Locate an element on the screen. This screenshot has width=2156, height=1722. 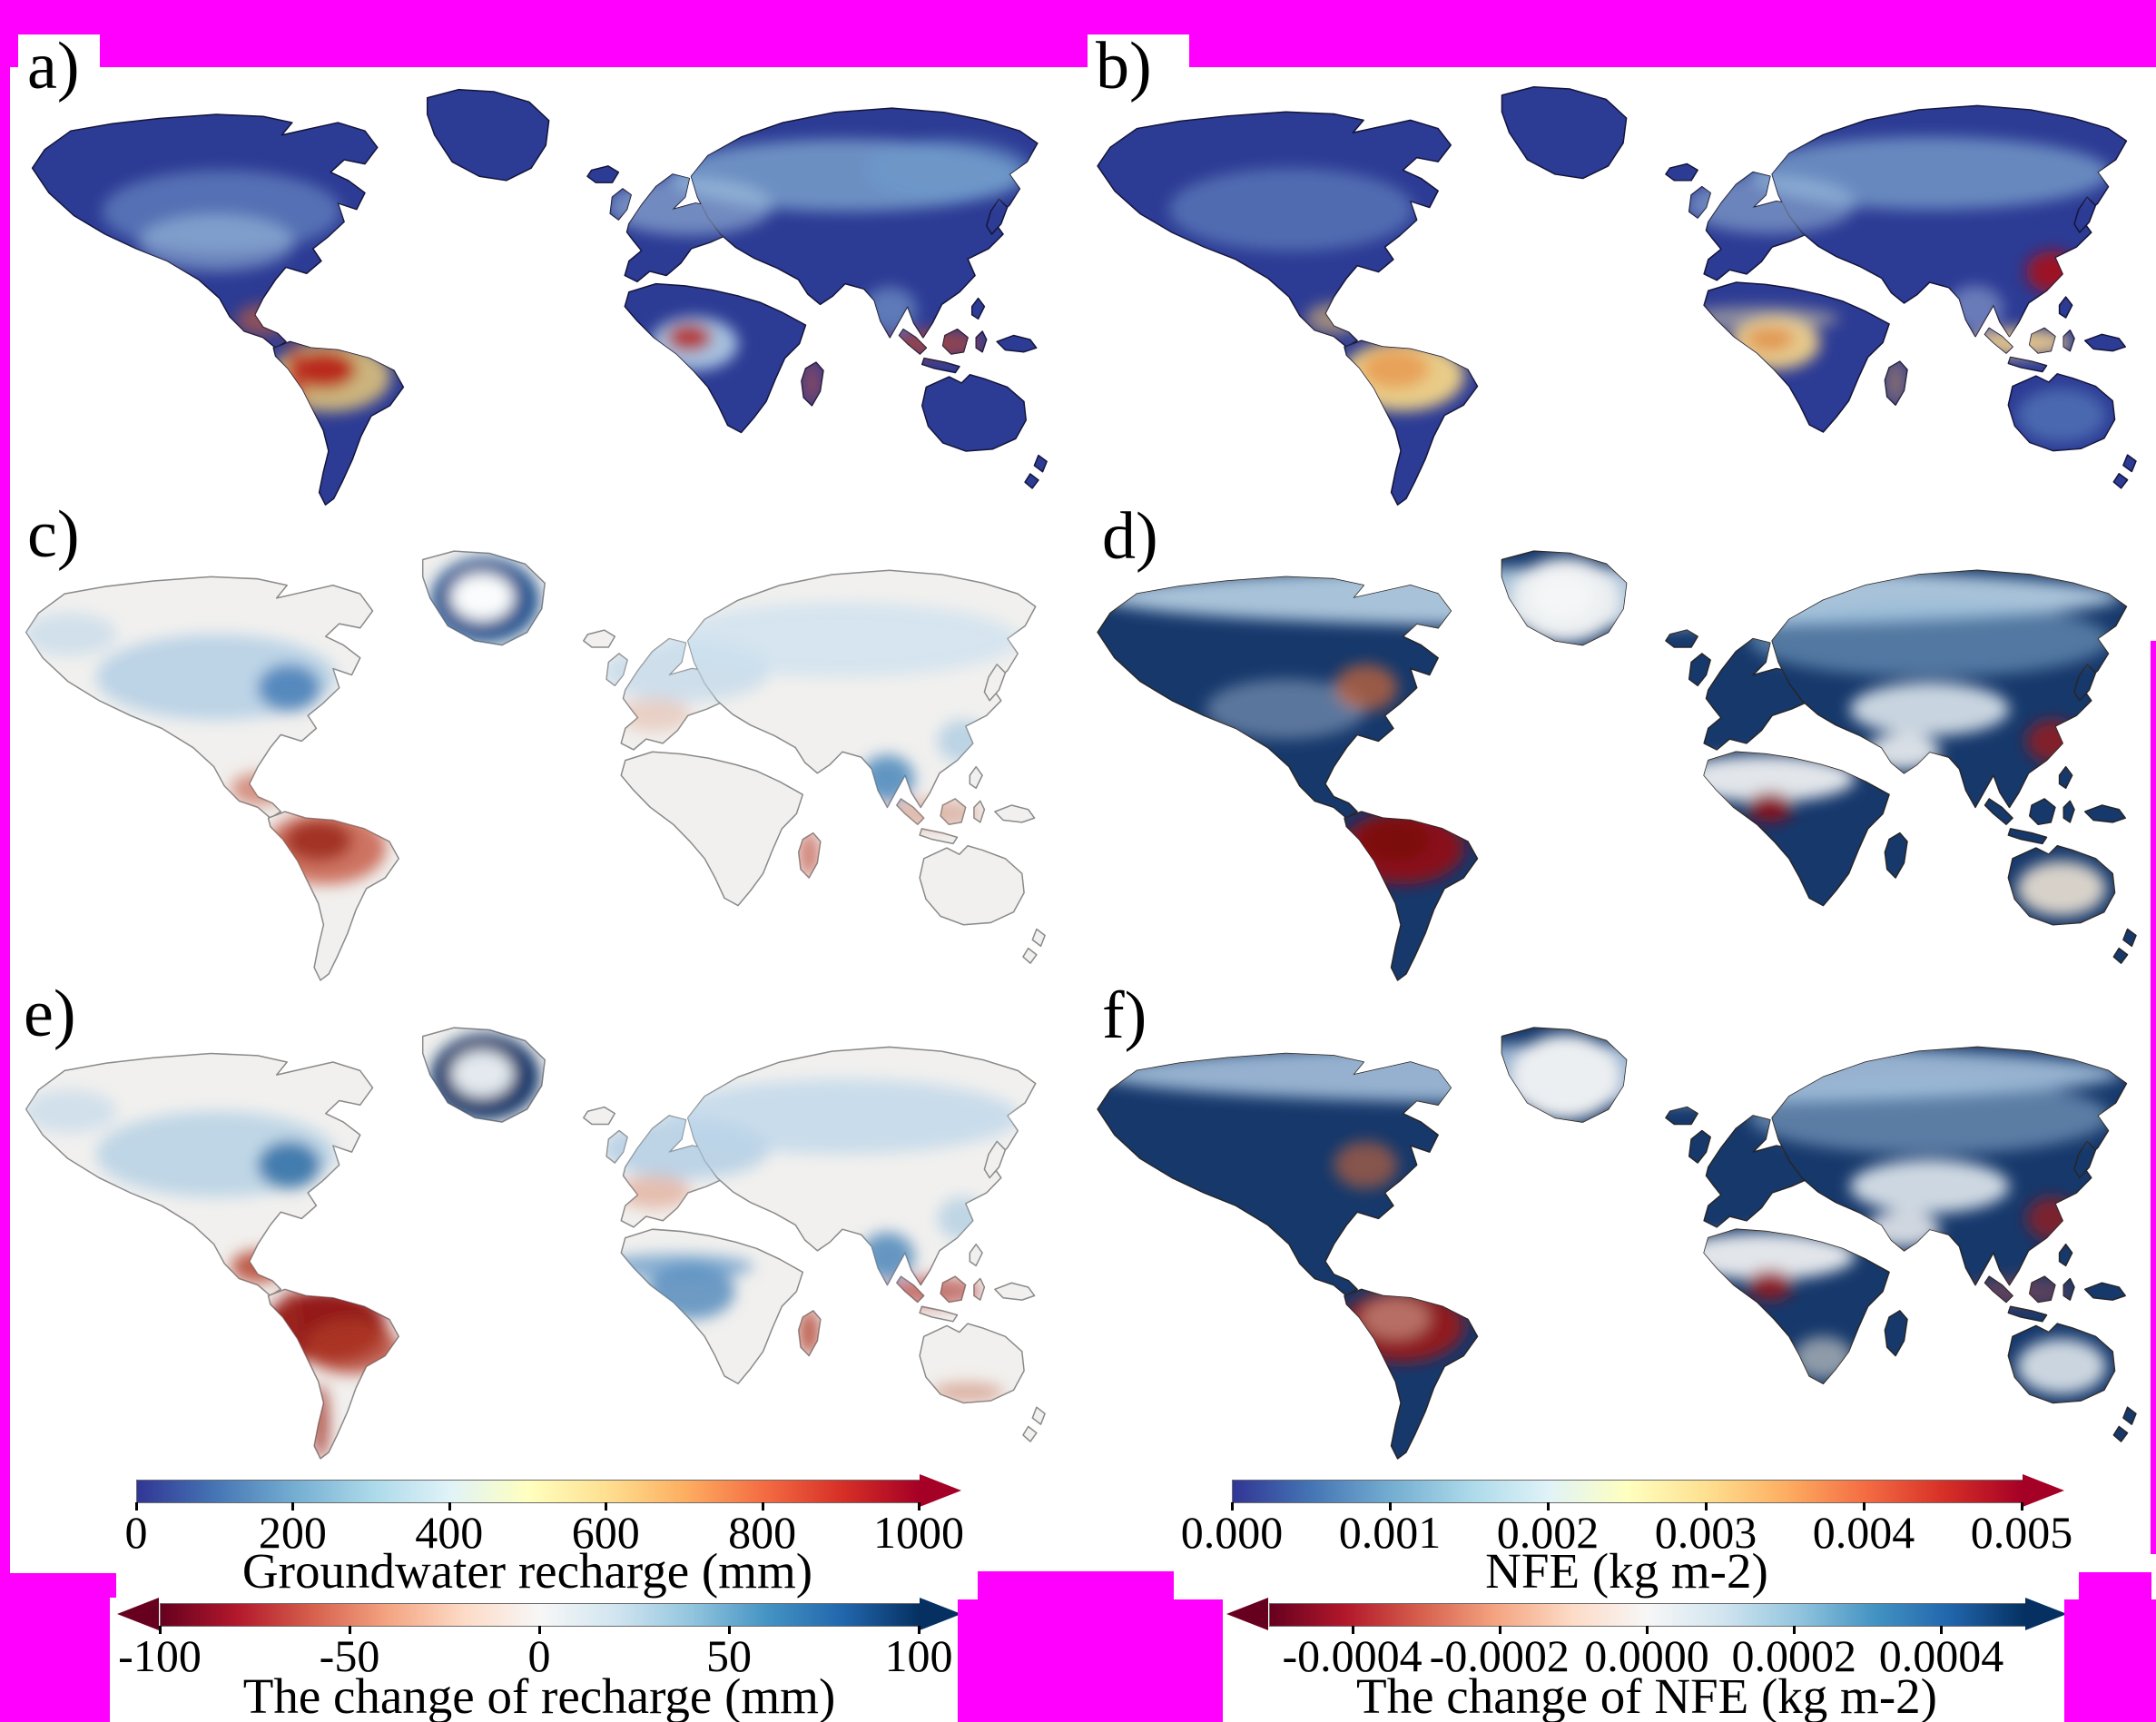
frame-bottom-mid-a is located at coordinates (1076, 1585).